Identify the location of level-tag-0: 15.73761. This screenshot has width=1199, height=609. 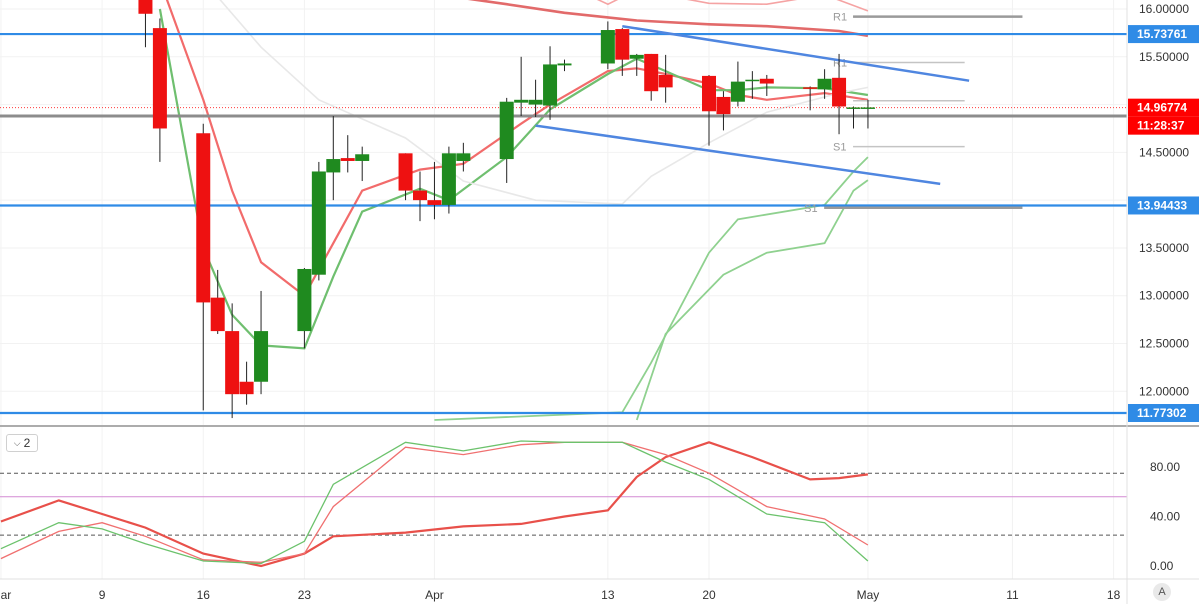
(1162, 34).